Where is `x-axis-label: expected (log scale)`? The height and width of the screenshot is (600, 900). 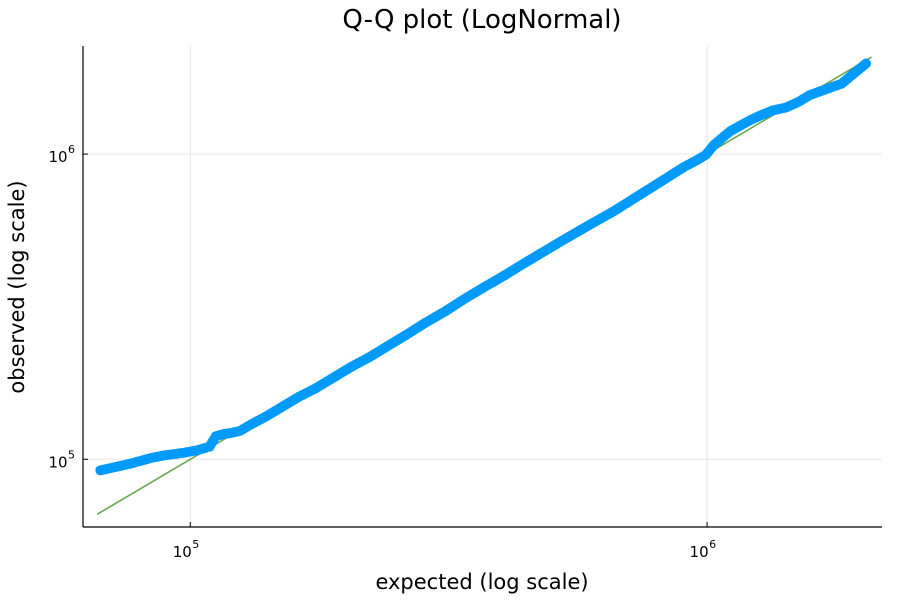
x-axis-label: expected (log scale) is located at coordinates (481, 582).